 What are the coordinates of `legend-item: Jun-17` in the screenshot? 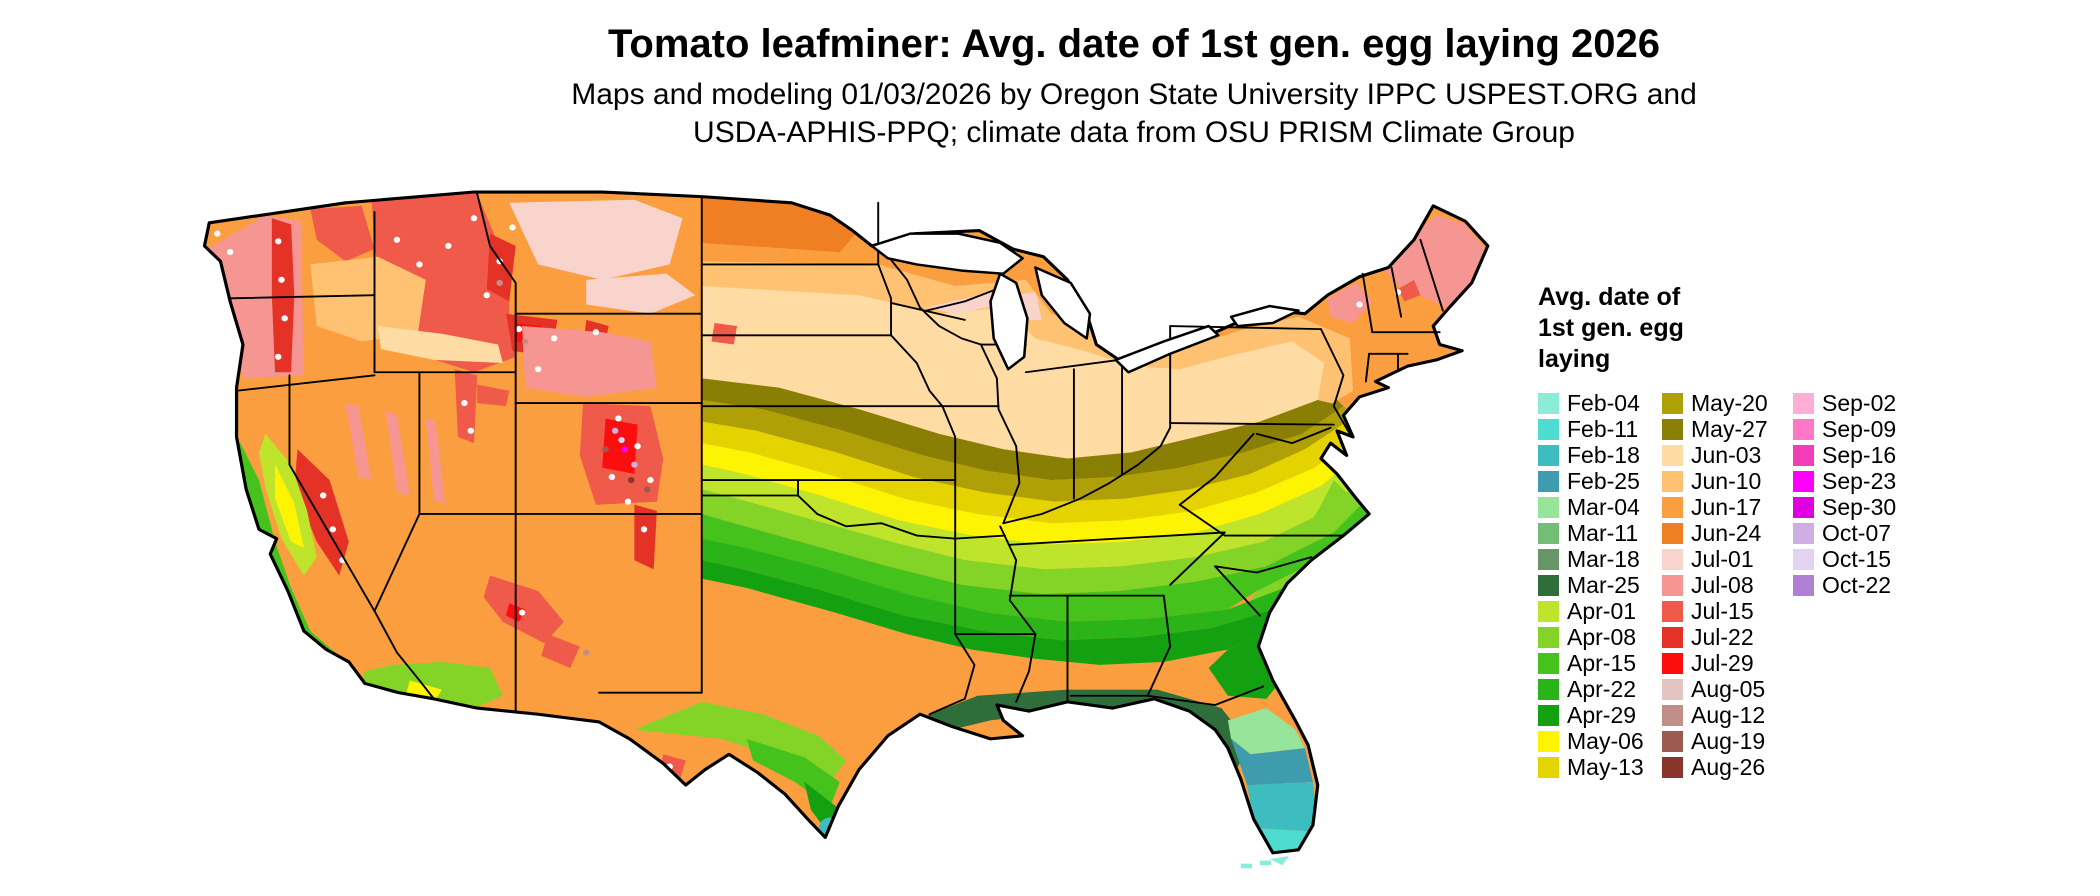 It's located at (1727, 507).